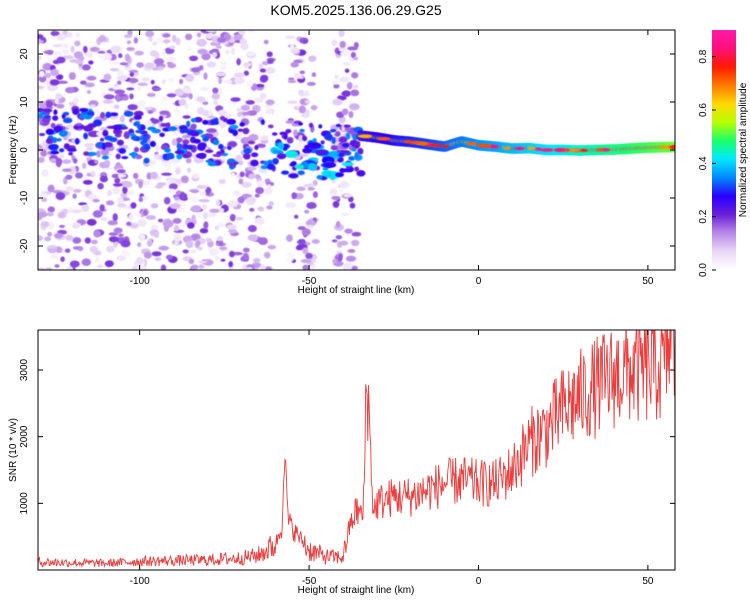 This screenshot has width=750, height=600. What do you see at coordinates (309, 581) in the screenshot?
I see `snr-x-tick-label: -50` at bounding box center [309, 581].